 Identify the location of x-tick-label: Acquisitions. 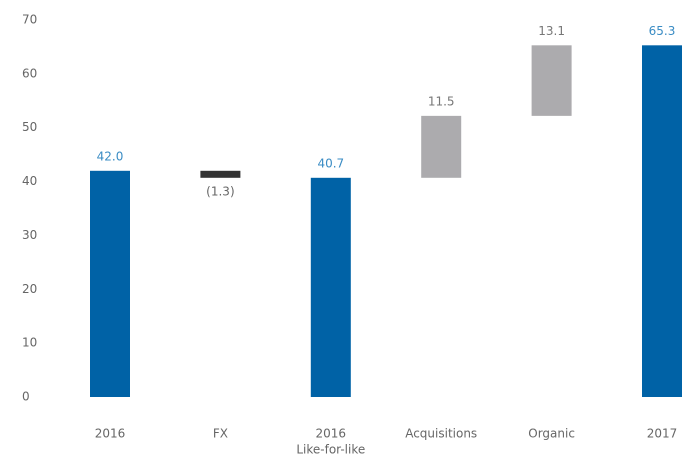
(441, 434).